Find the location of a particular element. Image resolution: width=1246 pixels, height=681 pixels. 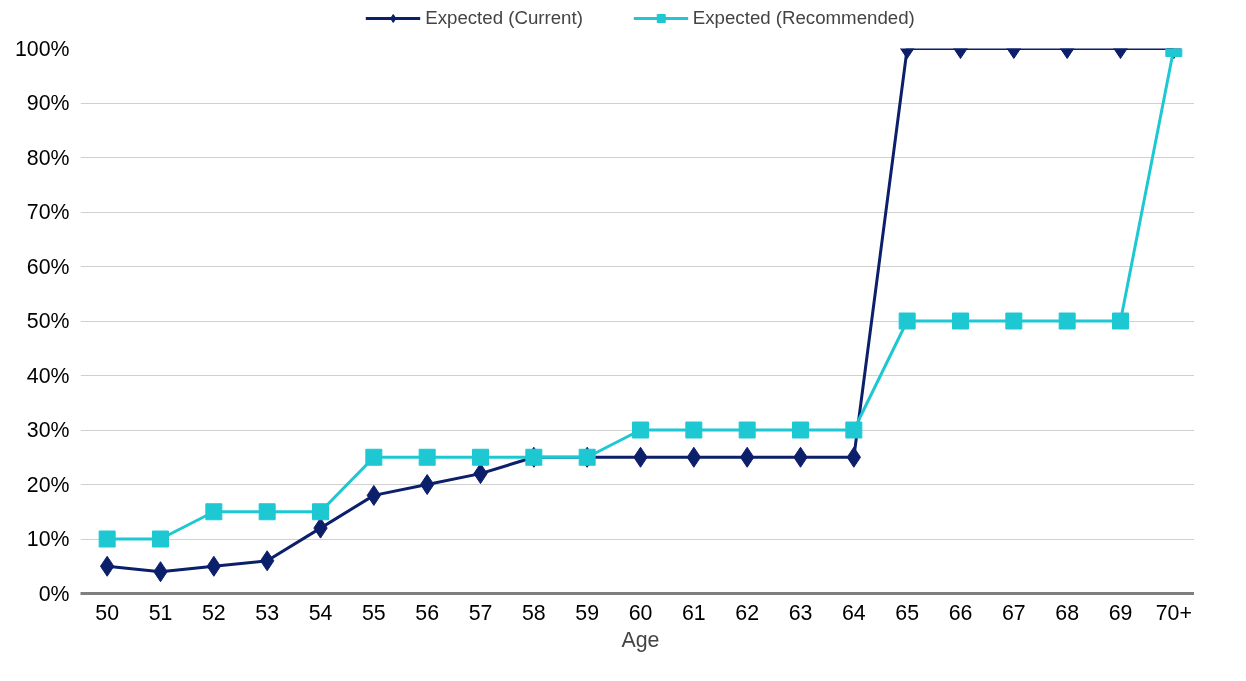

x-tick-label: 55 is located at coordinates (373, 612).